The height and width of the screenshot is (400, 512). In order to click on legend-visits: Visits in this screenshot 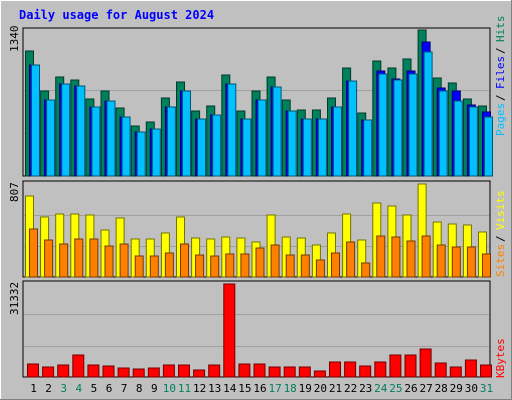, I will do `click(500, 210)`.